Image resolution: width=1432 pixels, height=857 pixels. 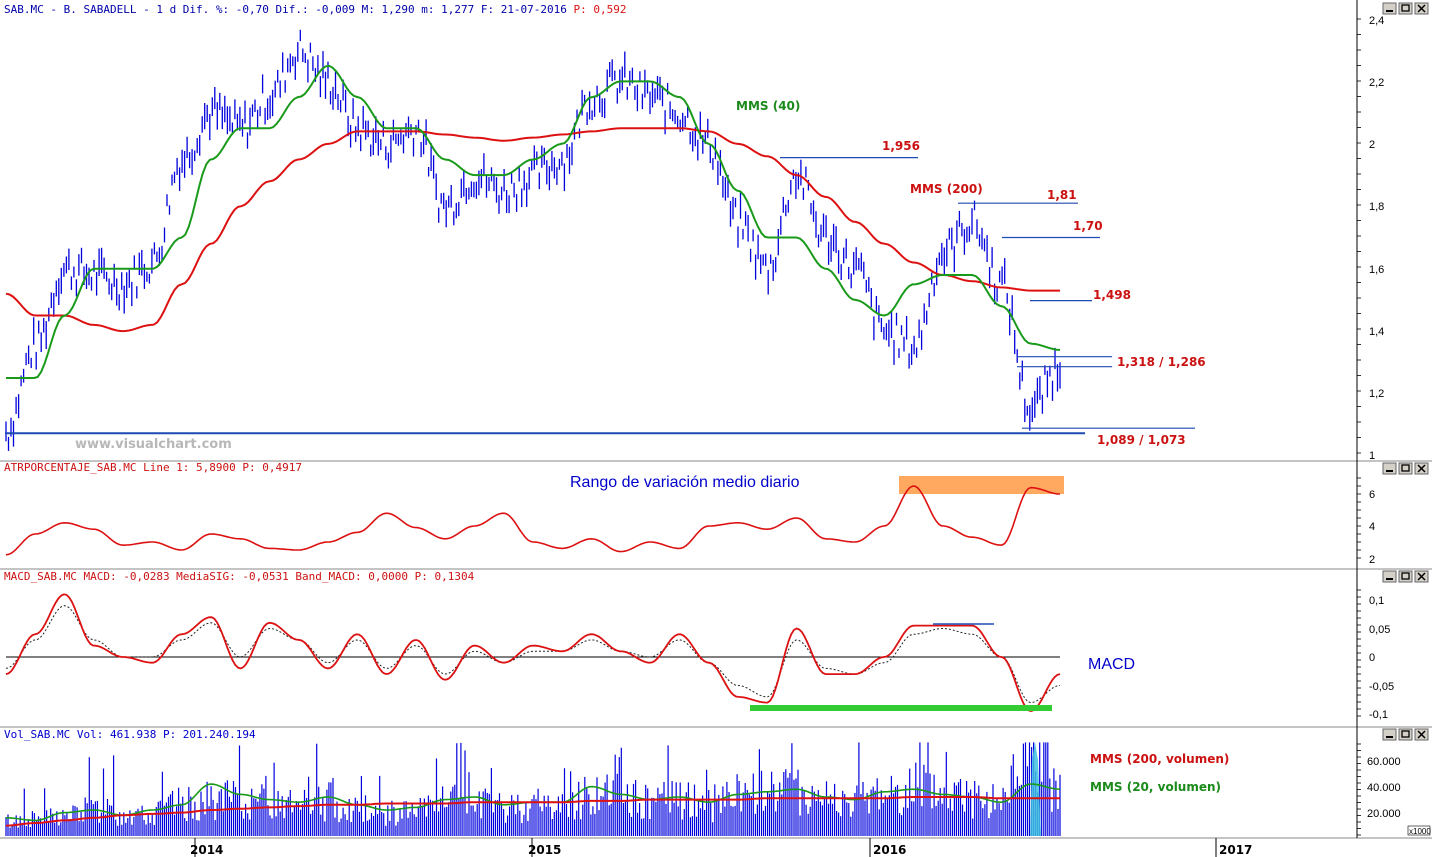 I want to click on volume-y-tick: 40.000, so click(x=1384, y=788).